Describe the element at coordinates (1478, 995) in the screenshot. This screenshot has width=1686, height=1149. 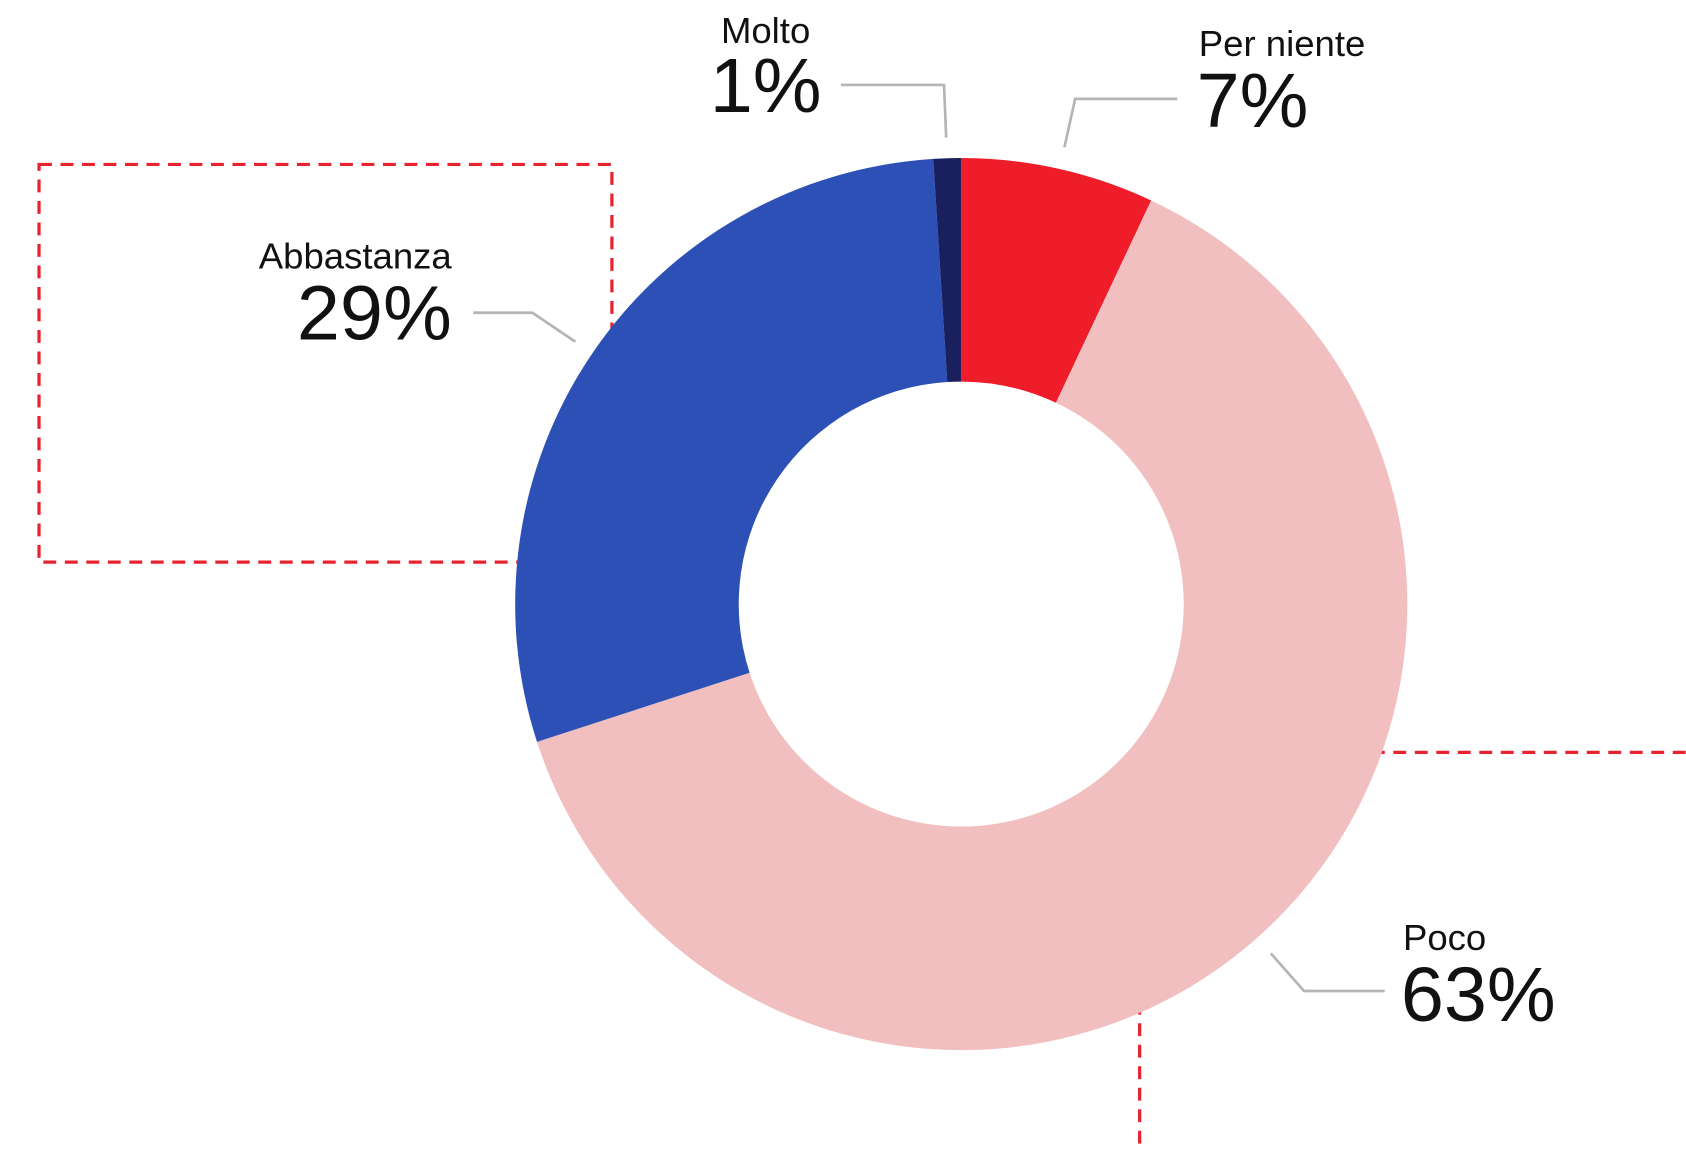
I see `slice-value: 63%` at that location.